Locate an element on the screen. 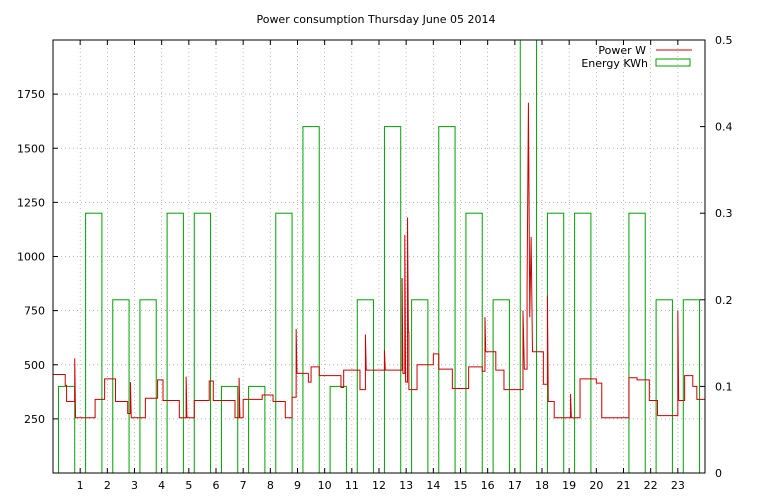 This screenshot has width=768, height=500. x-tick-label: 9 is located at coordinates (297, 485).